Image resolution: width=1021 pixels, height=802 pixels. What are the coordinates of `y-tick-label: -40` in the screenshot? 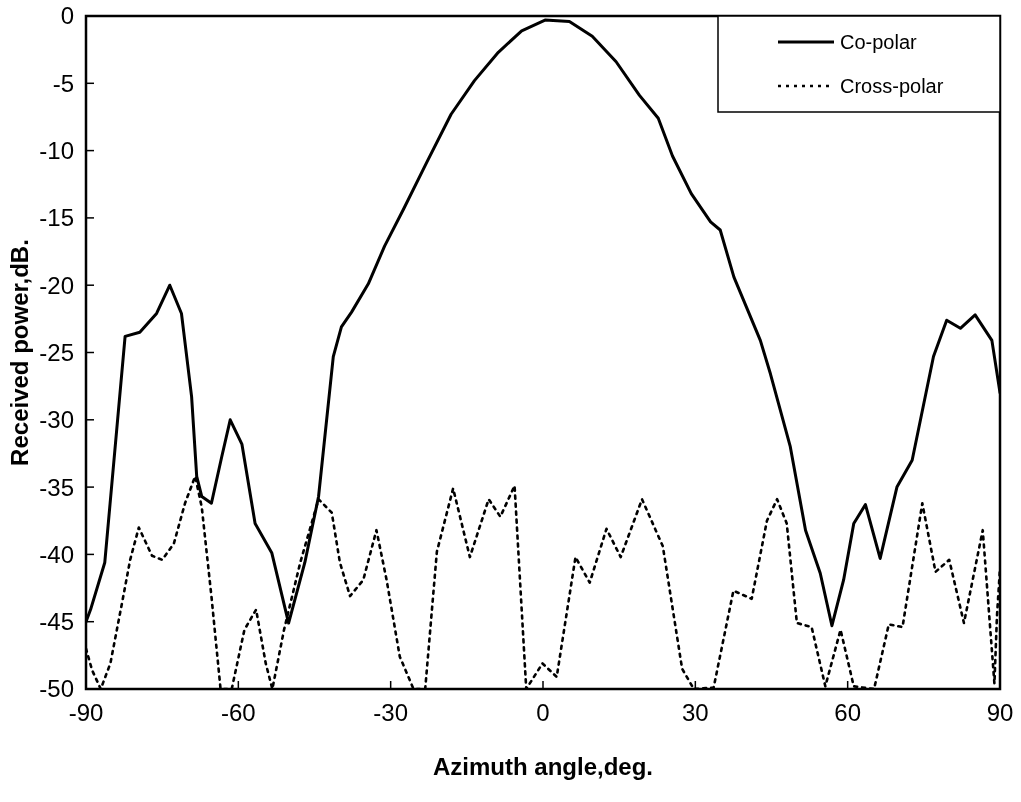 It's located at (56, 554).